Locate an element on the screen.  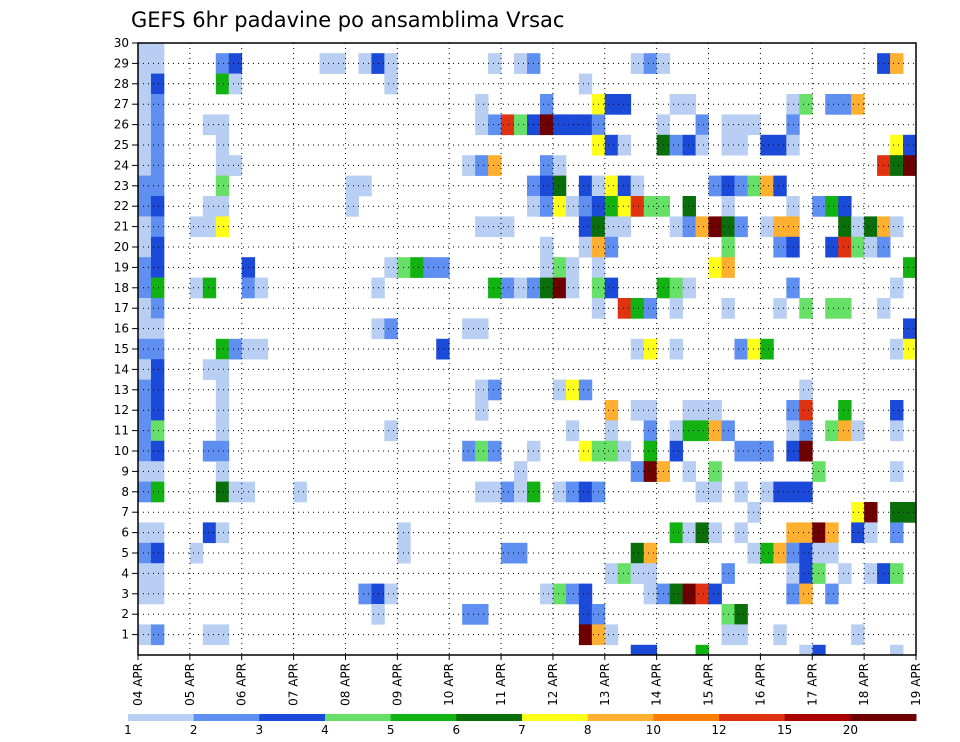
x-tick-label: 04 APR is located at coordinates (138, 684).